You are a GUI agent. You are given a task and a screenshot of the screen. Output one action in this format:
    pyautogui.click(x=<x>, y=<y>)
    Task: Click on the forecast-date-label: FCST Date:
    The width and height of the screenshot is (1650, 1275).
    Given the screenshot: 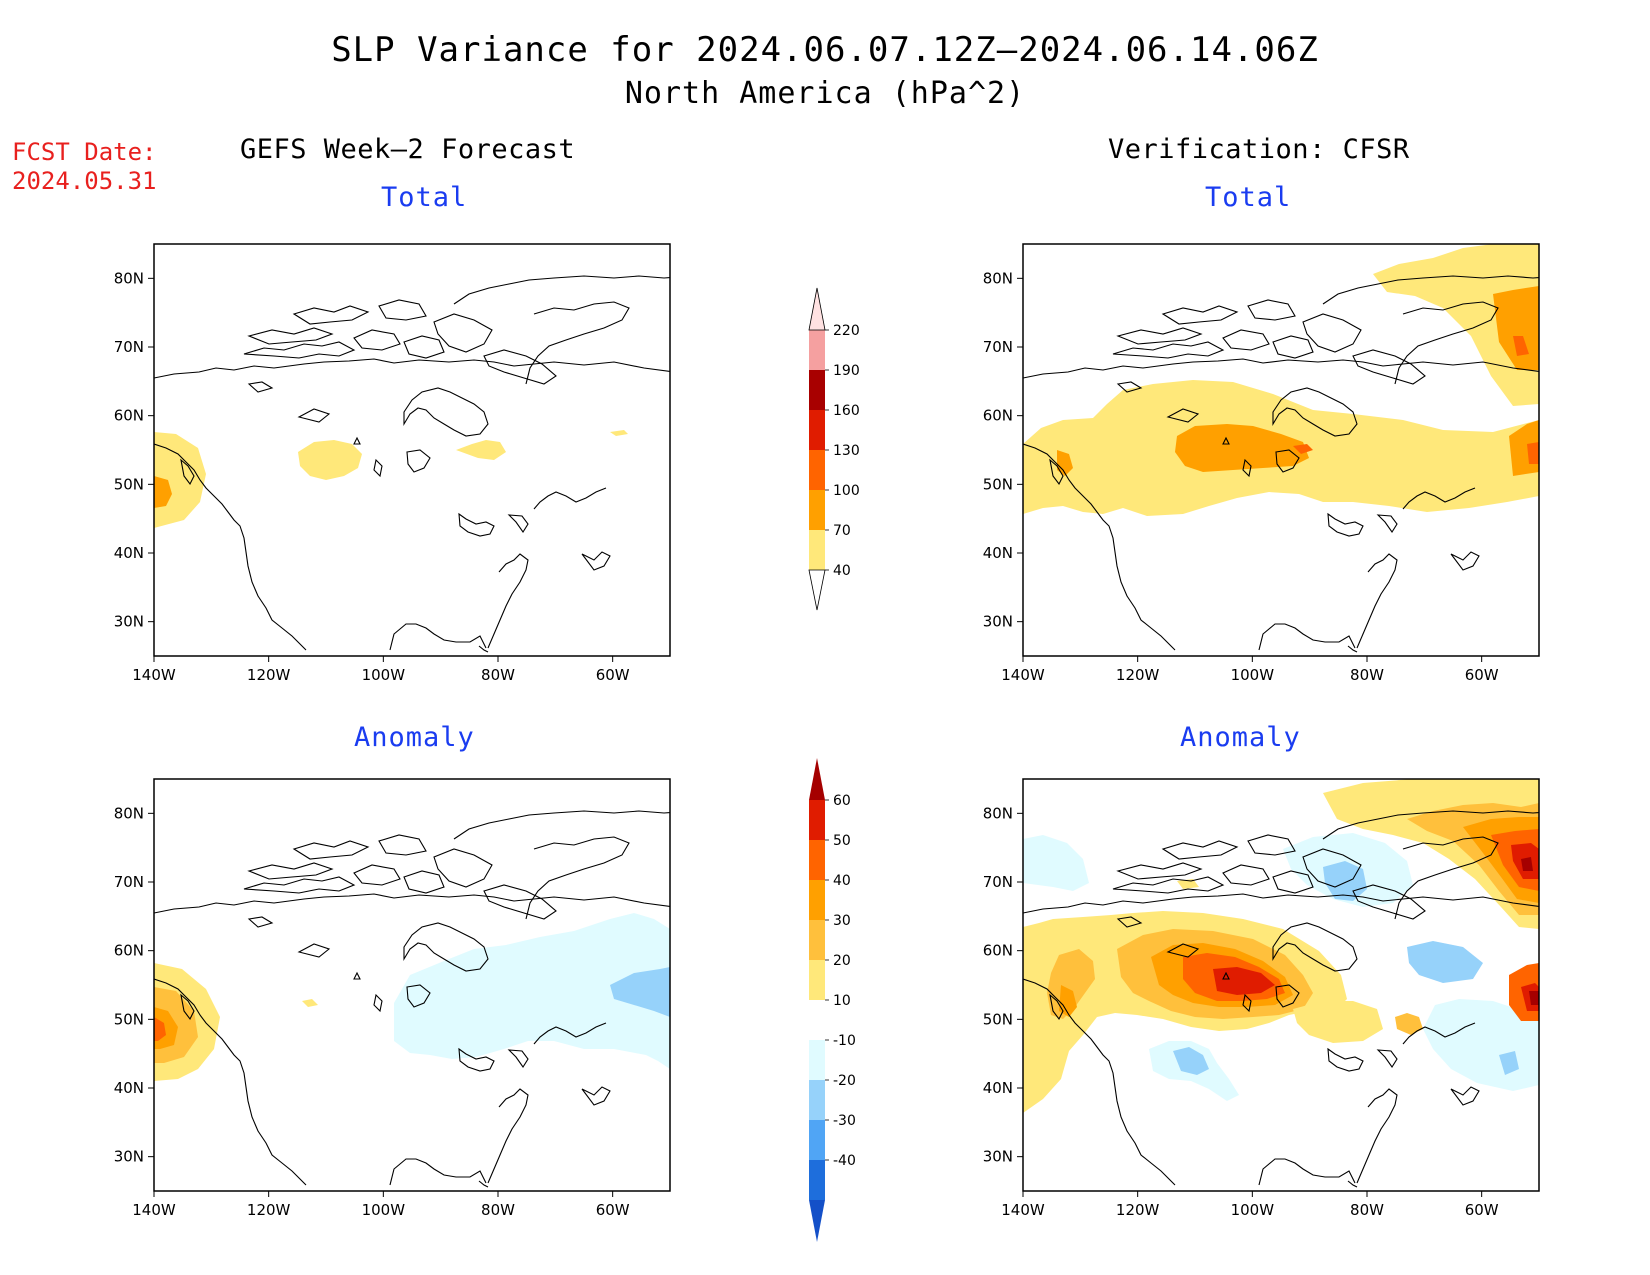 What is the action you would take?
    pyautogui.click(x=84, y=152)
    